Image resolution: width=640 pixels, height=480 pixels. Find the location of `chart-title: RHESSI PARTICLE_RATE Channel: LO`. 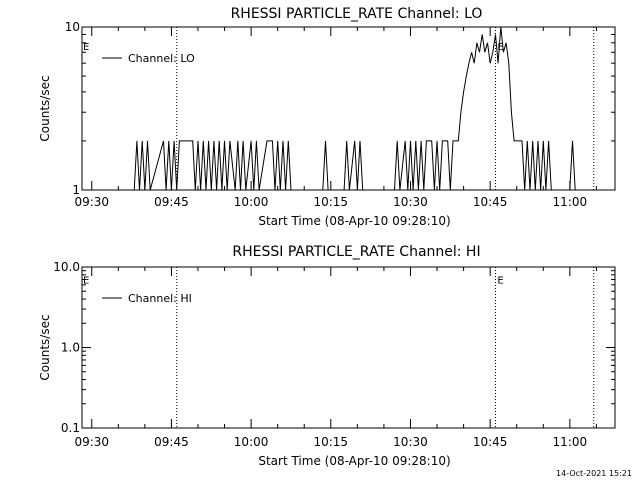

chart-title: RHESSI PARTICLE_RATE Channel: LO is located at coordinates (357, 14).